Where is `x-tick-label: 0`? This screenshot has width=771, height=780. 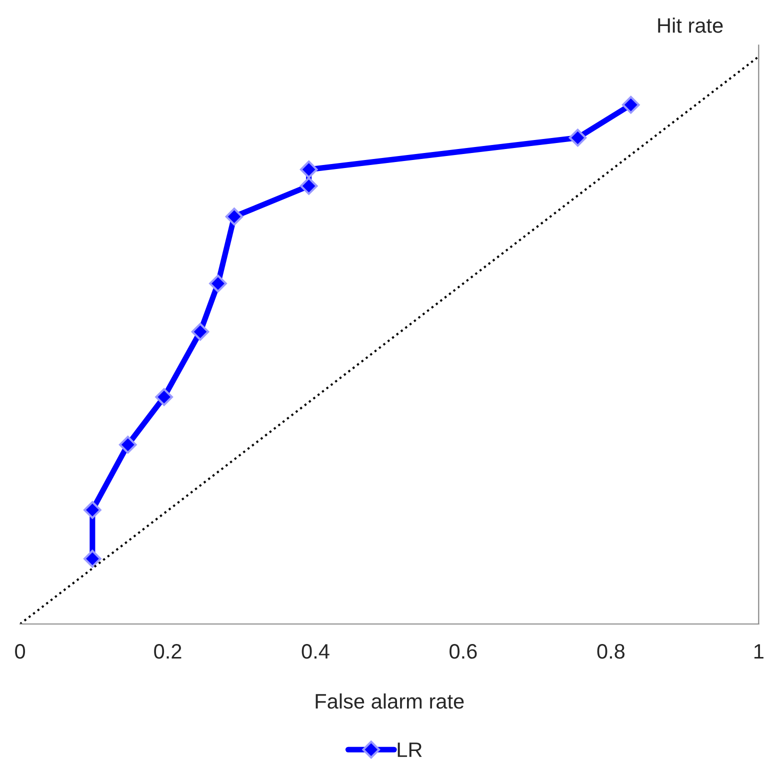
x-tick-label: 0 is located at coordinates (20, 651).